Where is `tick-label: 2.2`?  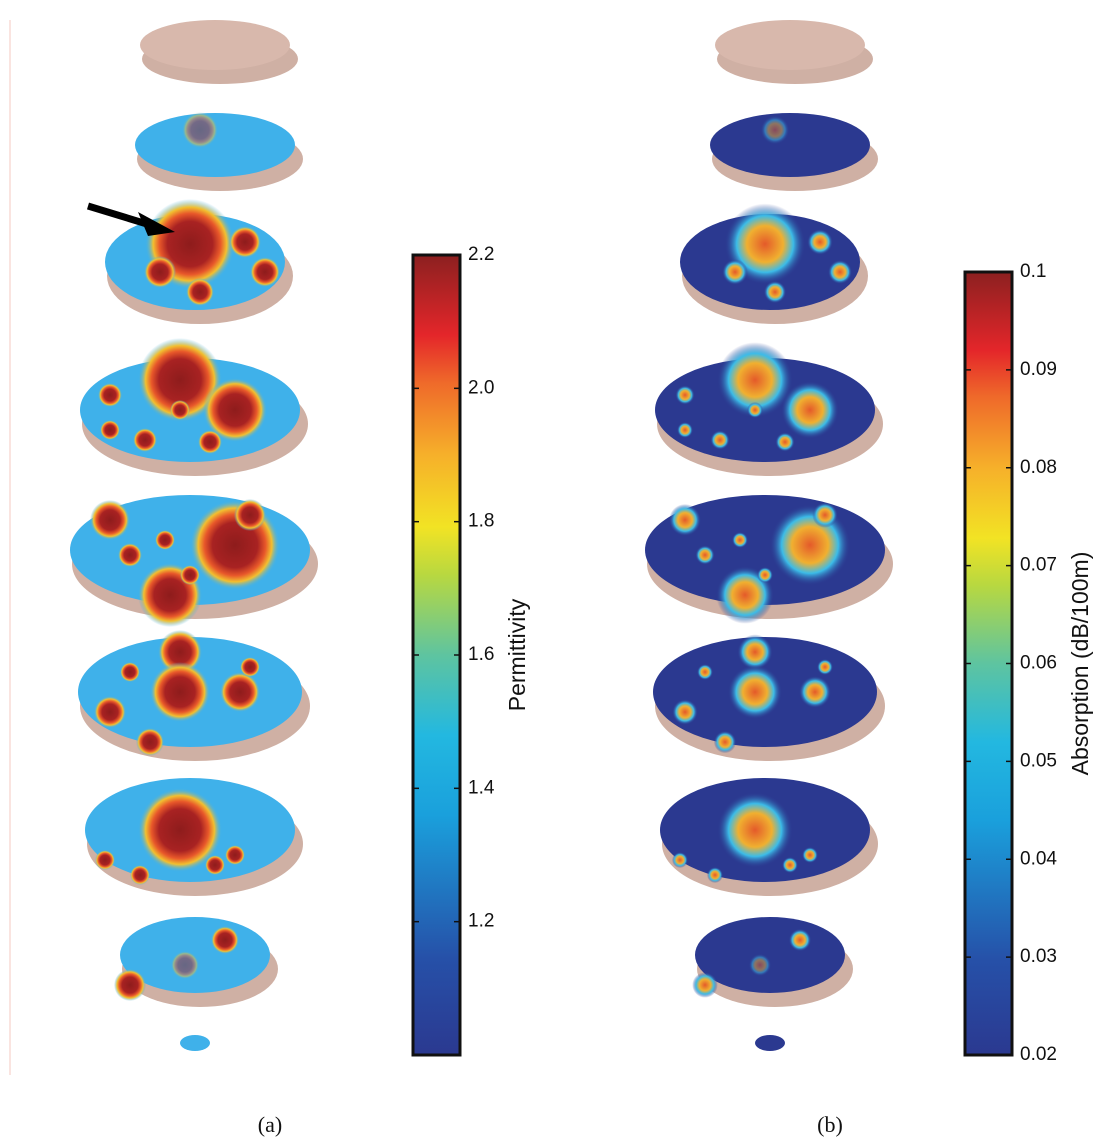
tick-label: 2.2 is located at coordinates (481, 254).